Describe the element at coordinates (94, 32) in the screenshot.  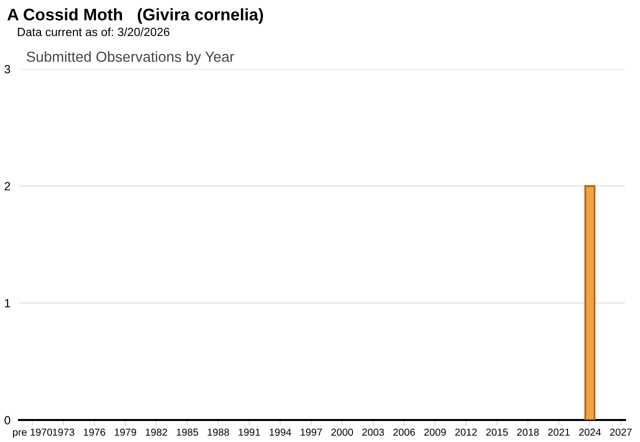
I see `chart-subtitle: Data current as of: 3/20/2026` at that location.